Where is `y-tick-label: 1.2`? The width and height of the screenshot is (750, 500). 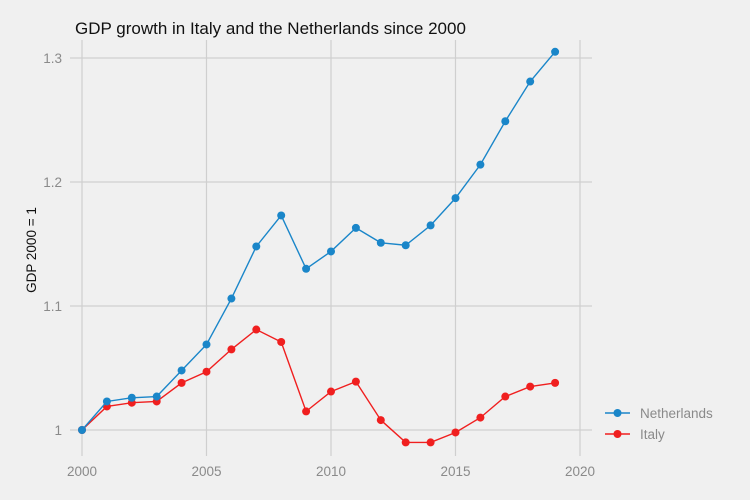 y-tick-label: 1.2 is located at coordinates (52, 182).